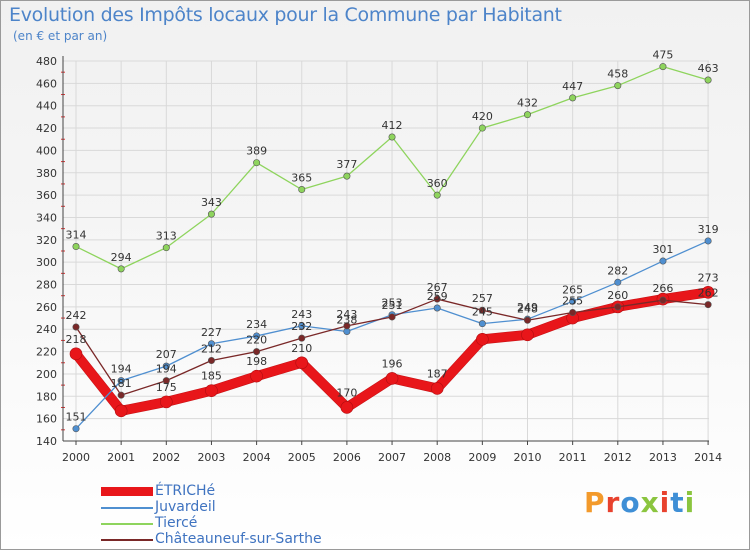  What do you see at coordinates (121, 369) in the screenshot?
I see `data-label: 194` at bounding box center [121, 369].